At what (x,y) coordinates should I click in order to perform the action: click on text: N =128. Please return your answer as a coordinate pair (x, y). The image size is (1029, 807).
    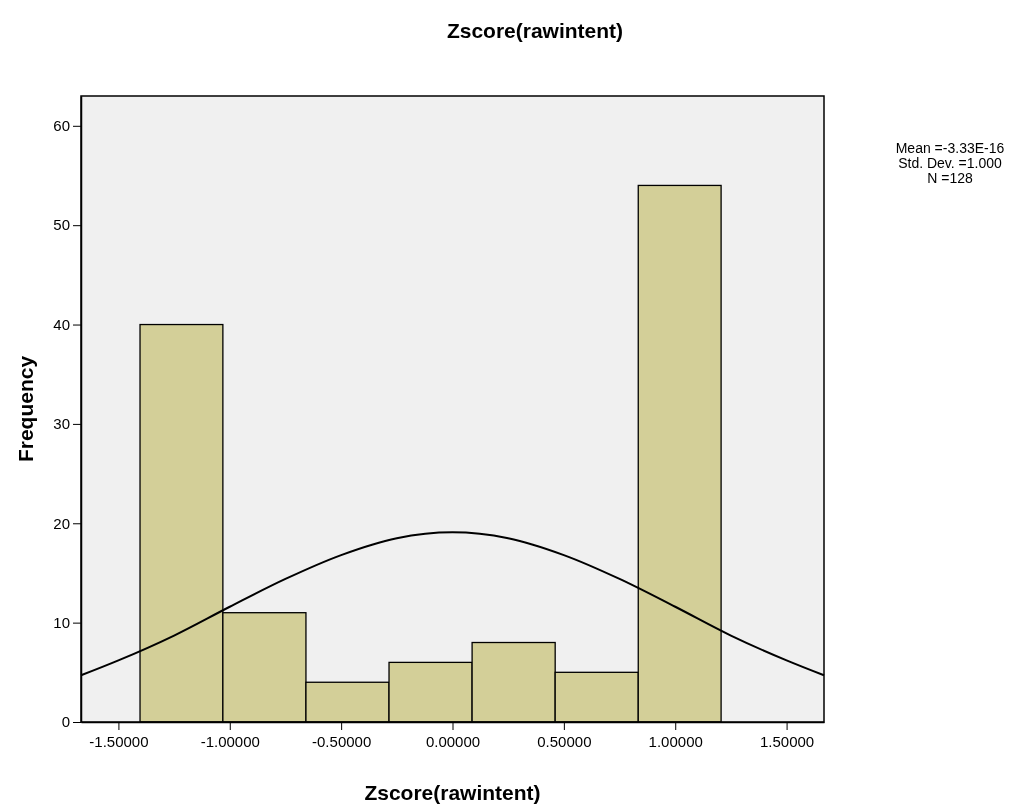
    Looking at the image, I should click on (950, 178).